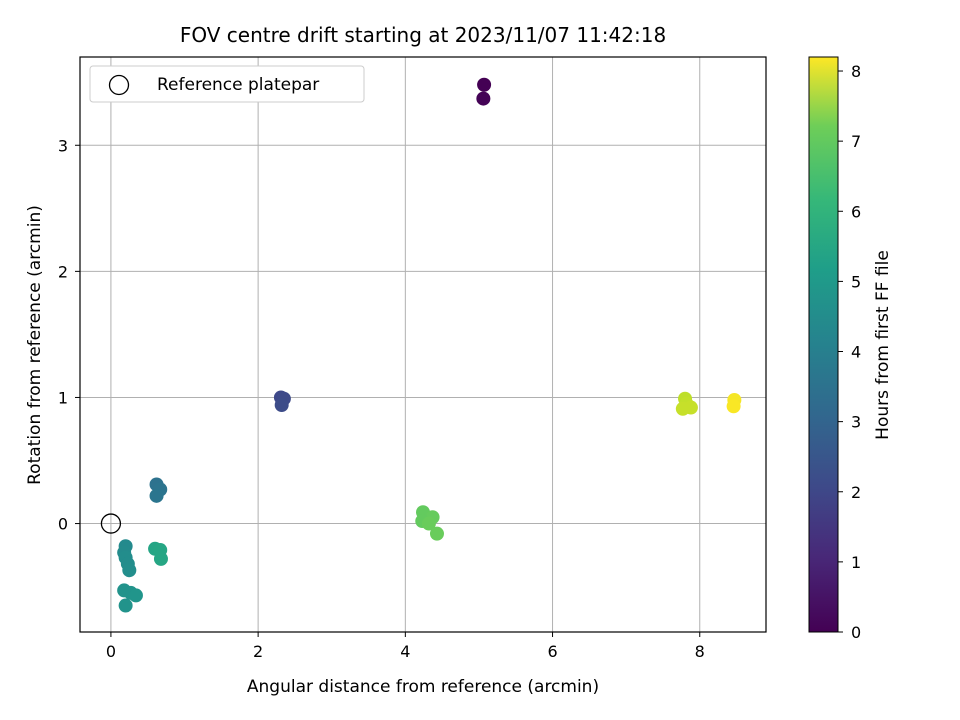  Describe the element at coordinates (119, 85) in the screenshot. I see `legend-marker` at that location.